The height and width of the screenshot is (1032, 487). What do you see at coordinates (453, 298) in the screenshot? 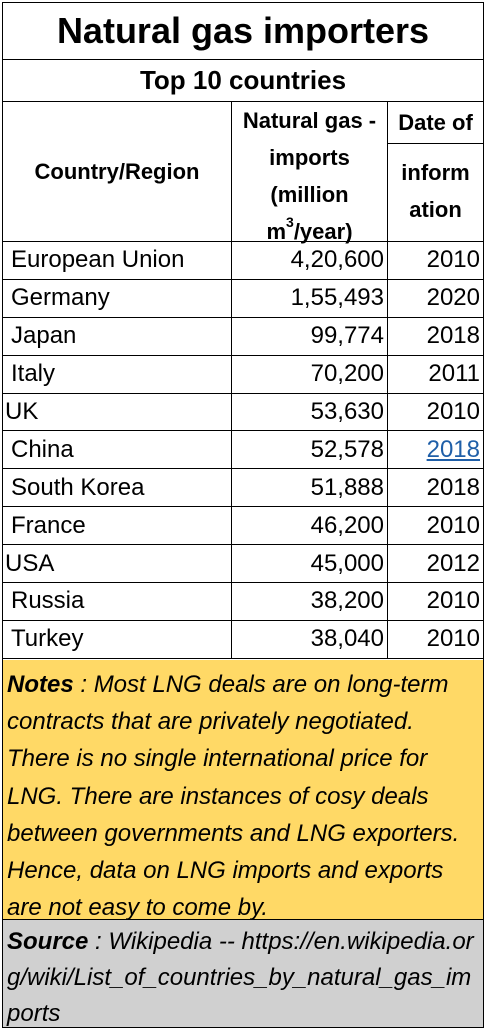
I see `cell-date: 2020` at bounding box center [453, 298].